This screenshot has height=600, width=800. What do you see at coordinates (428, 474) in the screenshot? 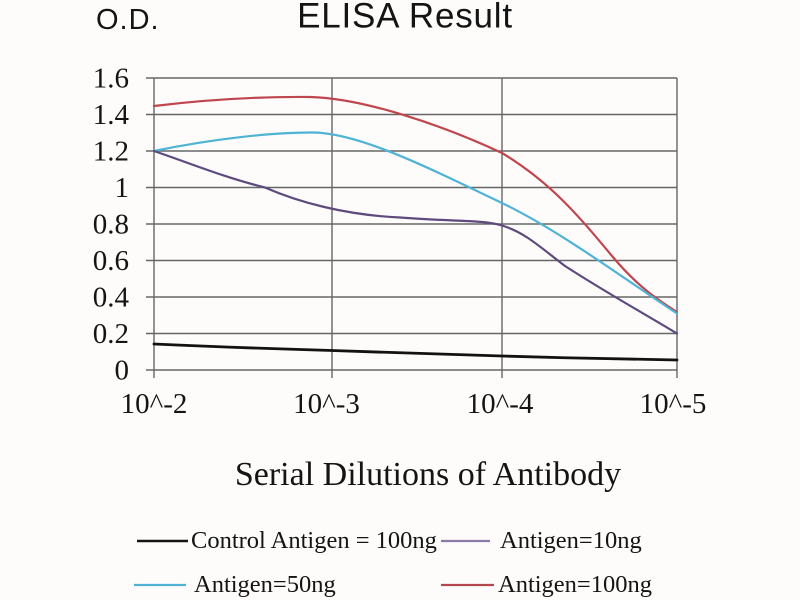
I see `svg-text: Serial Dilutions of Antibody` at bounding box center [428, 474].